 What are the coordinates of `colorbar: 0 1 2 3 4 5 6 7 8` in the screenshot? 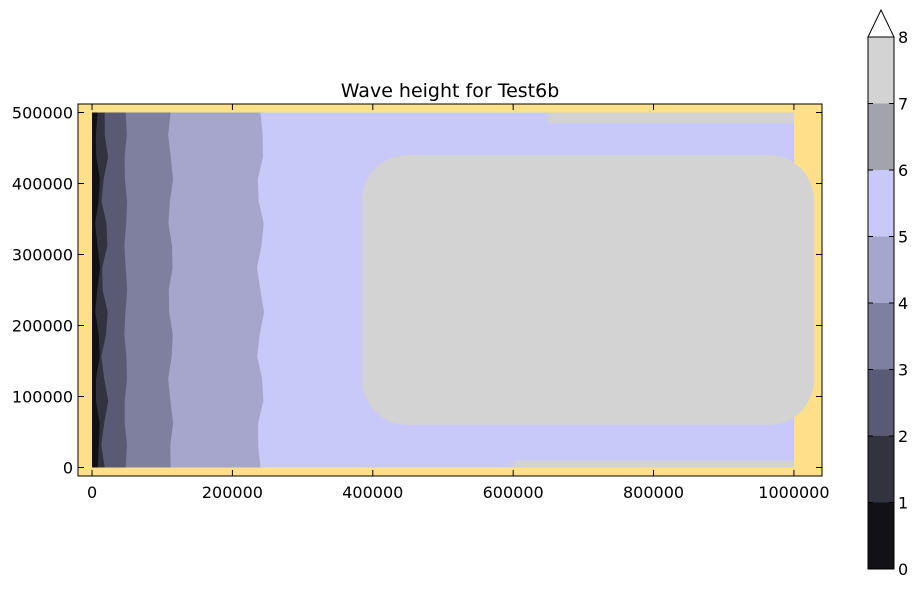 It's located at (887, 293).